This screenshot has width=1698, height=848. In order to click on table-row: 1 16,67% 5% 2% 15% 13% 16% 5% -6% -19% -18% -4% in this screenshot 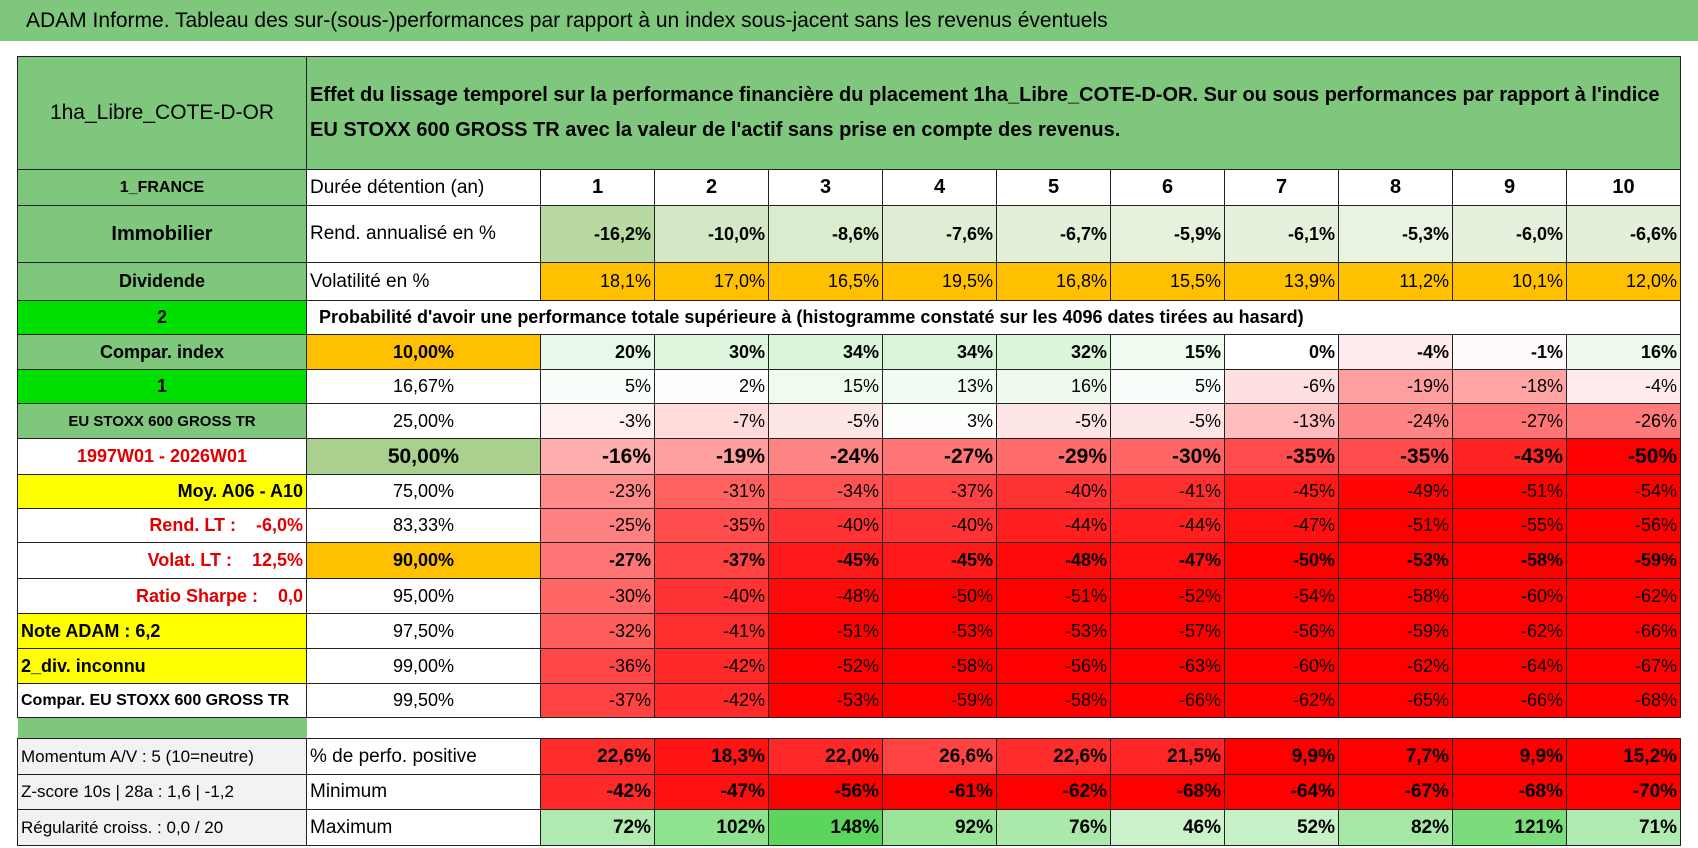, I will do `click(849, 386)`.